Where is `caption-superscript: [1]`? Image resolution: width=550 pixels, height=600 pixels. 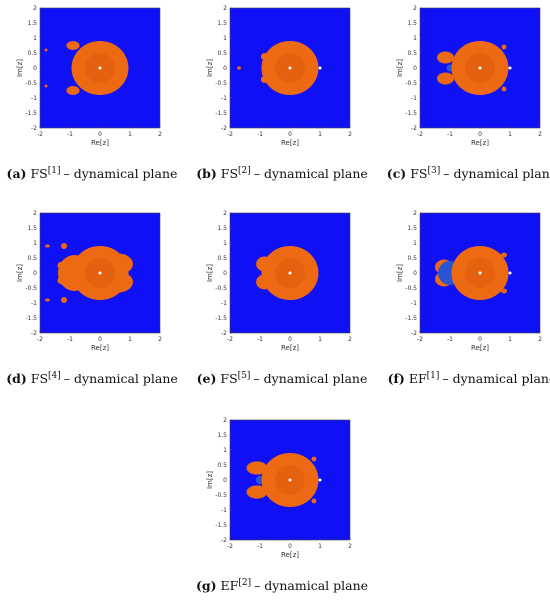
caption-superscript: [1] is located at coordinates (433, 376).